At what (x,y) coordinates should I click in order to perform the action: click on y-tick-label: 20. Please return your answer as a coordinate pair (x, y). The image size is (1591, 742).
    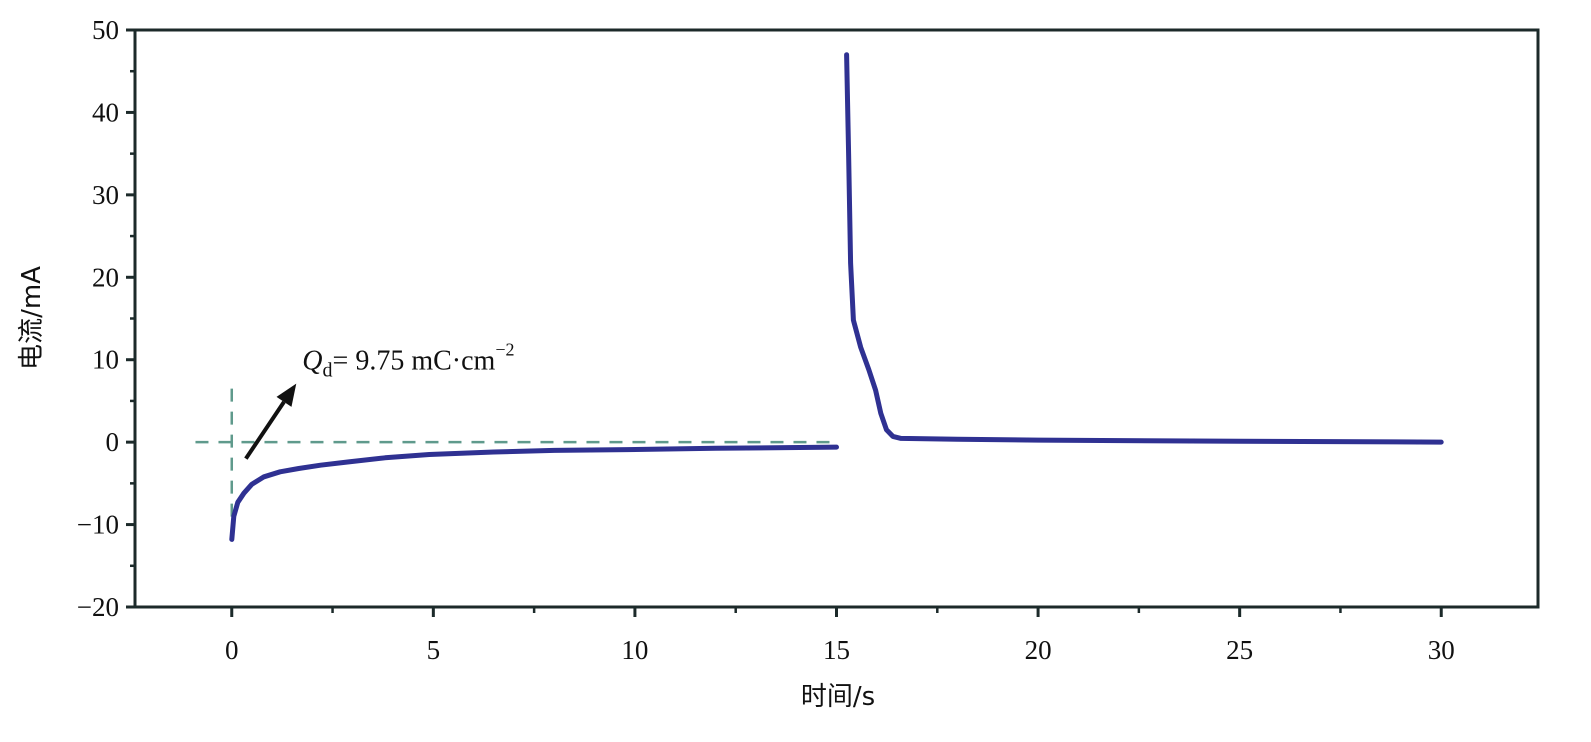
    Looking at the image, I should click on (105, 277).